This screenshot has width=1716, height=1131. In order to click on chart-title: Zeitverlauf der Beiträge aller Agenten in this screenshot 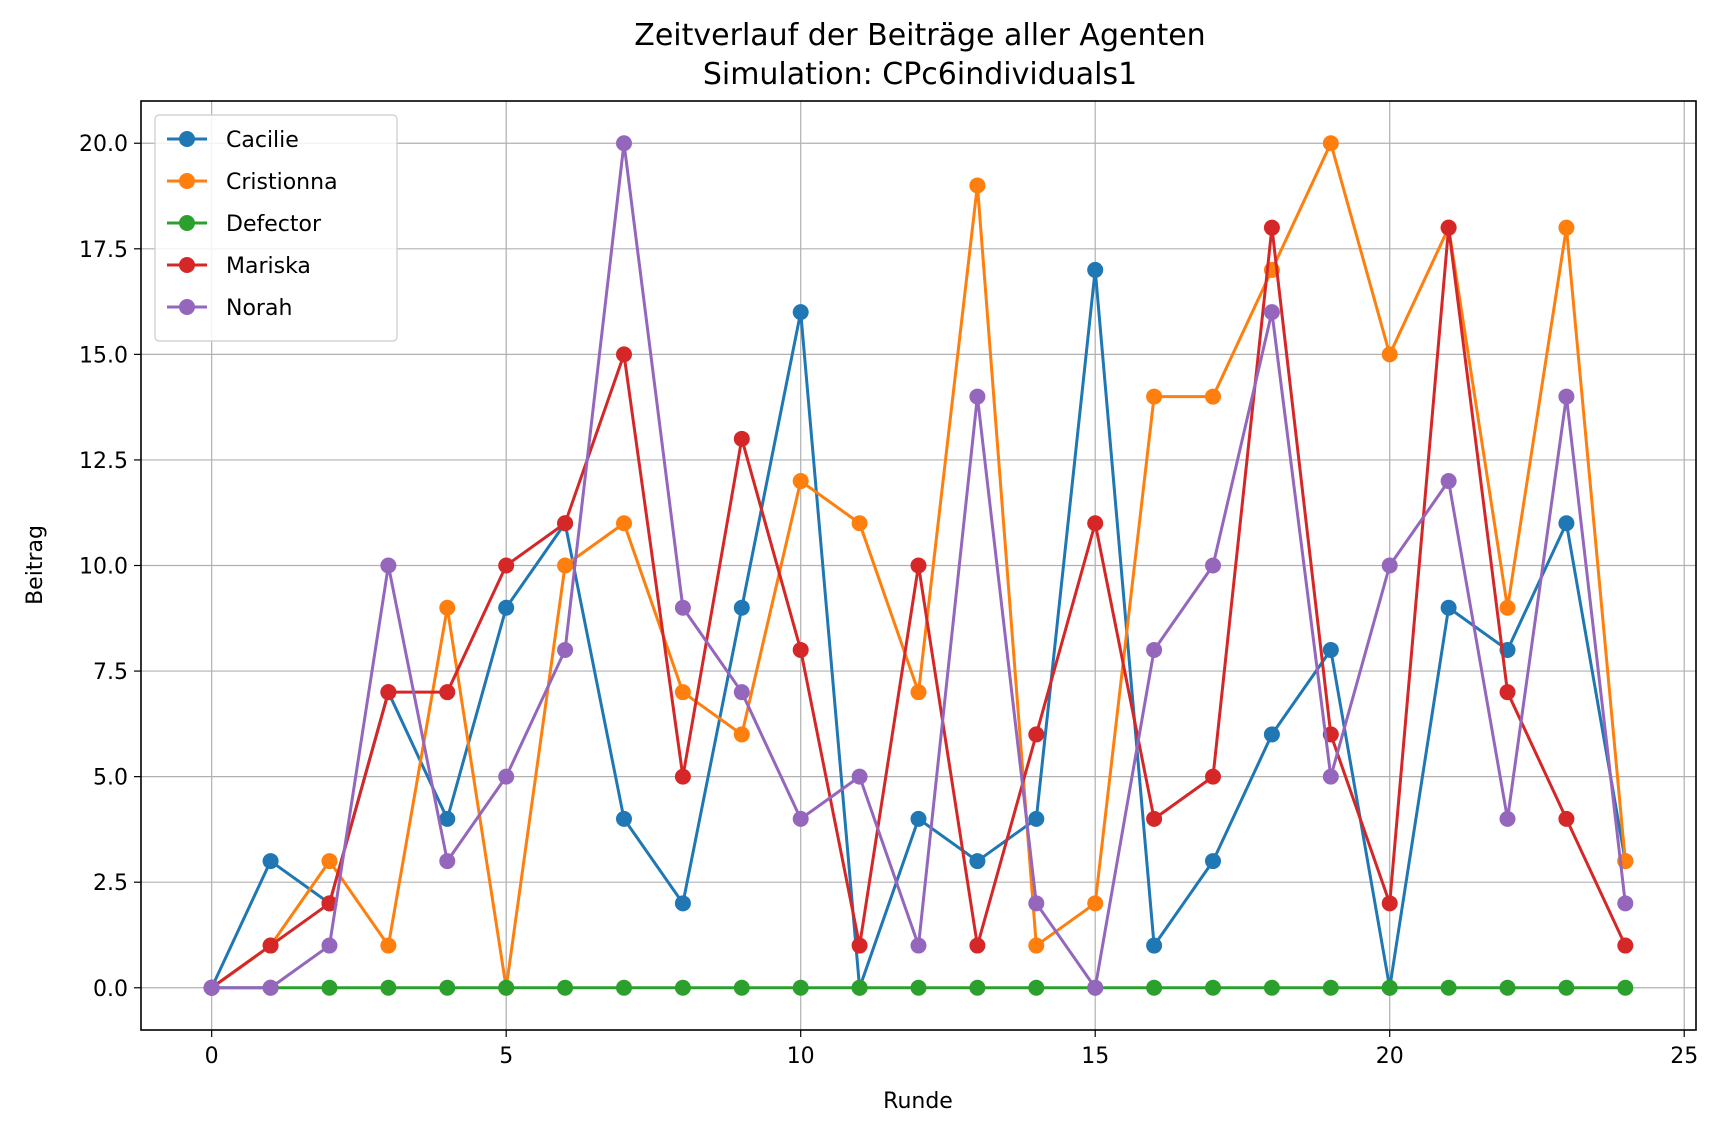, I will do `click(919, 35)`.